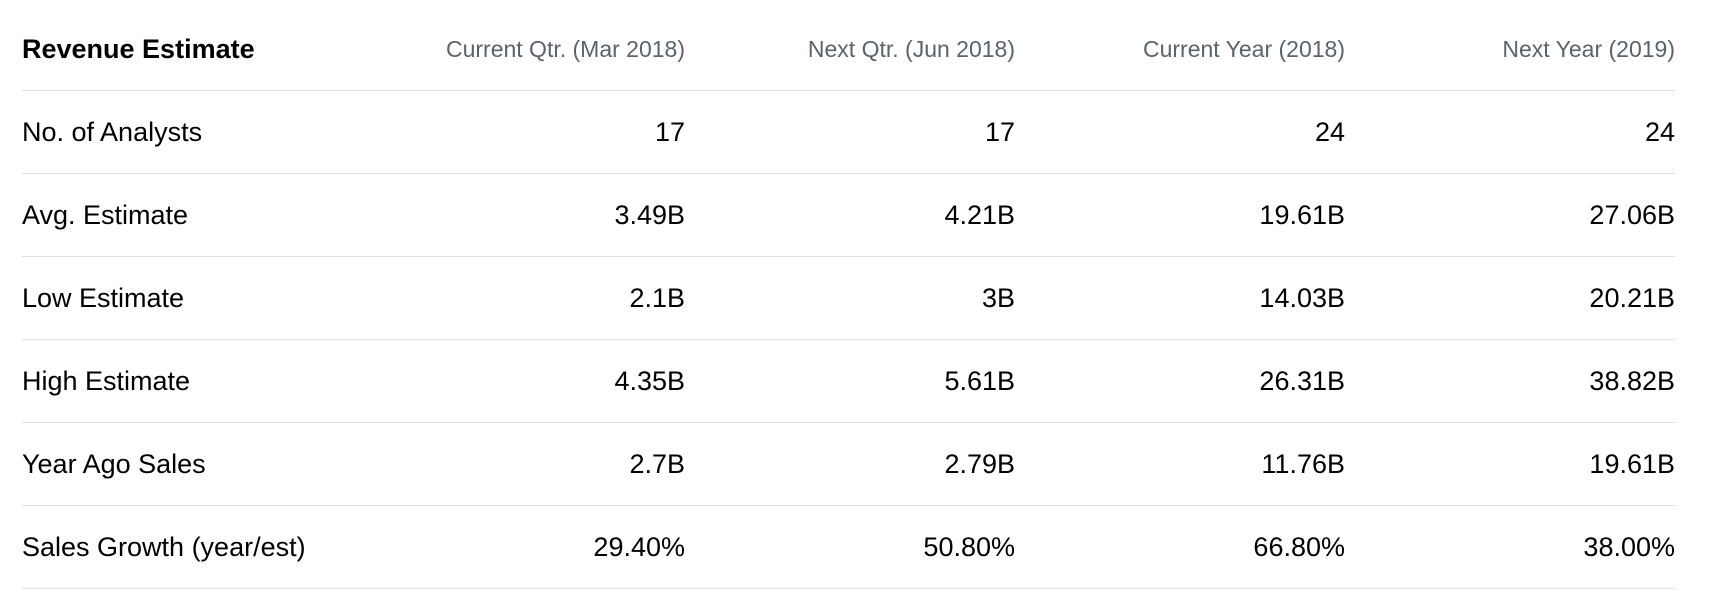 The image size is (1730, 614). Describe the element at coordinates (1180, 49) in the screenshot. I see `column-header-current-year: Current Year (2018)` at that location.